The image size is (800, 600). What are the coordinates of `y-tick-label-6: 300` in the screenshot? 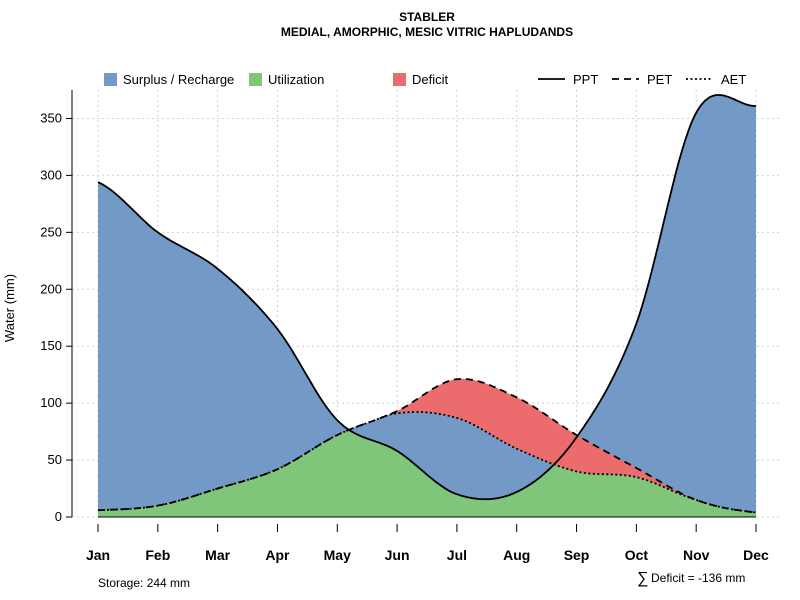 It's located at (51, 174).